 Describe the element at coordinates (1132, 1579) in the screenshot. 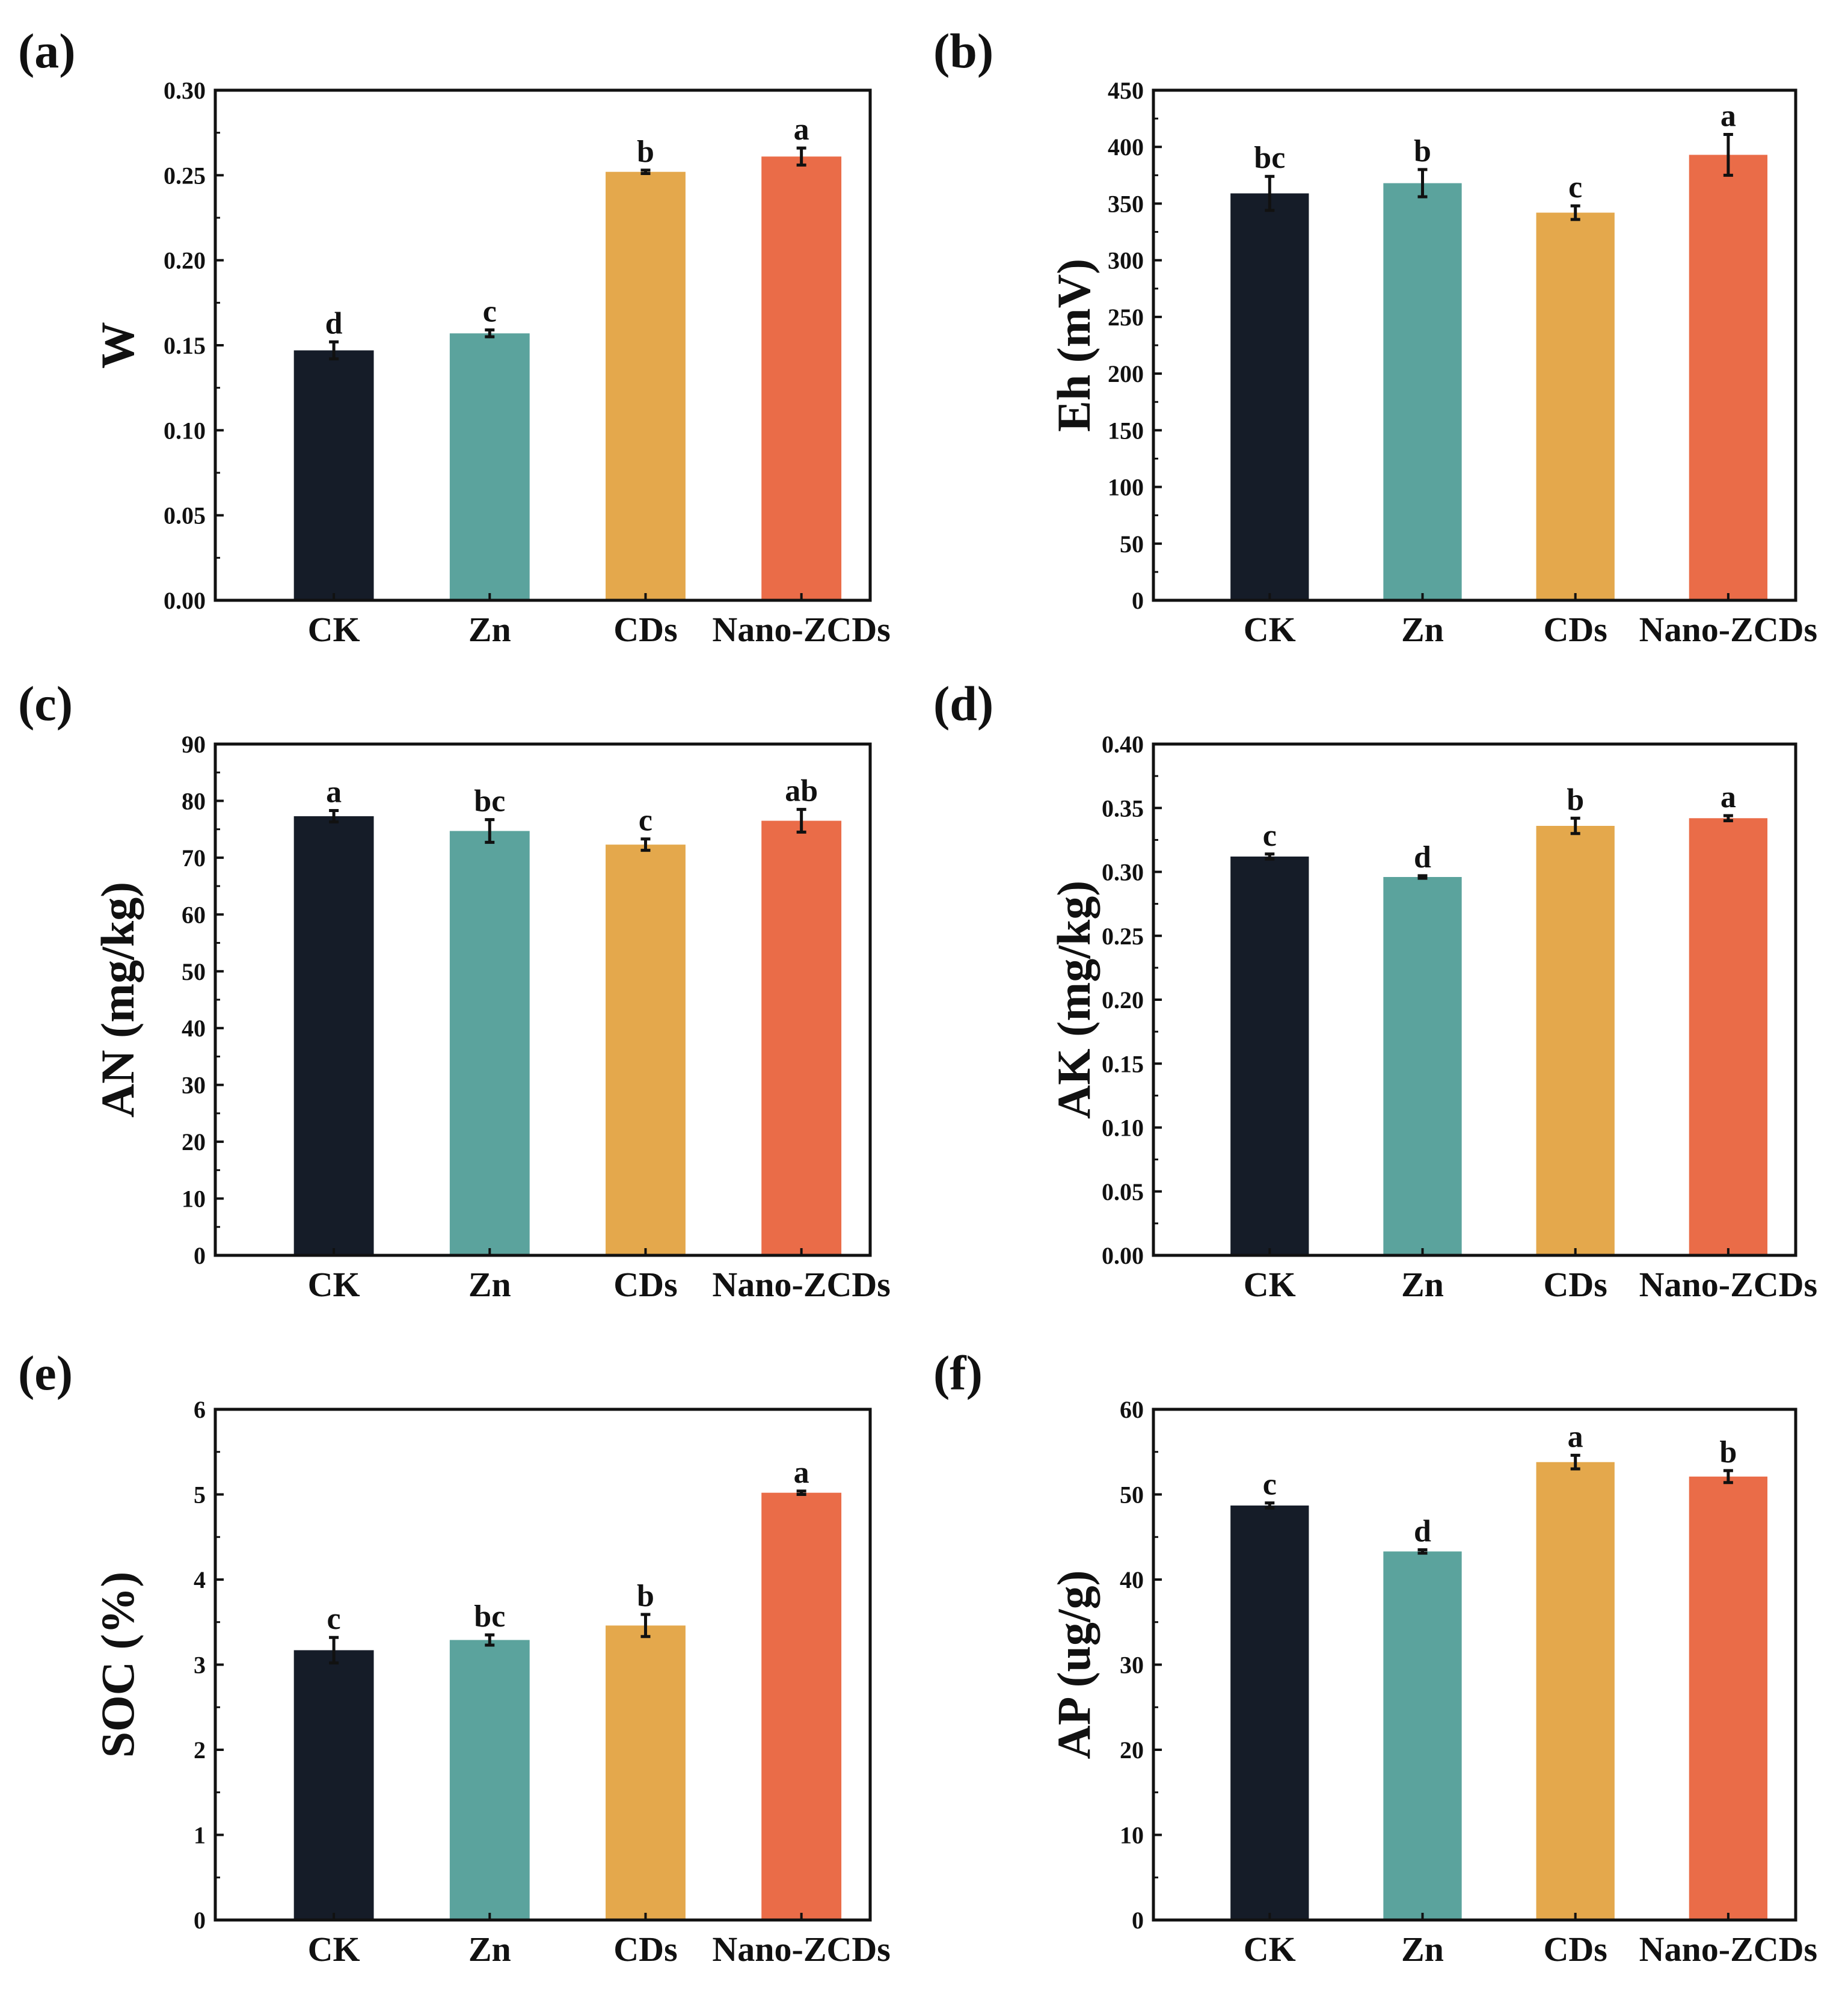

I see `y-tick-label: 40` at that location.